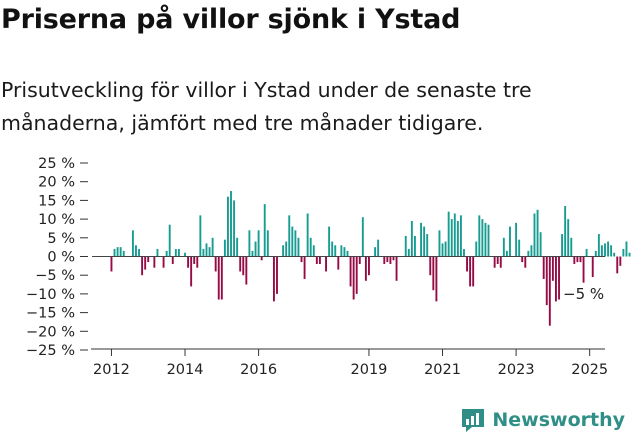 The image size is (631, 439). I want to click on y-tick-label: −15 %, so click(50, 314).